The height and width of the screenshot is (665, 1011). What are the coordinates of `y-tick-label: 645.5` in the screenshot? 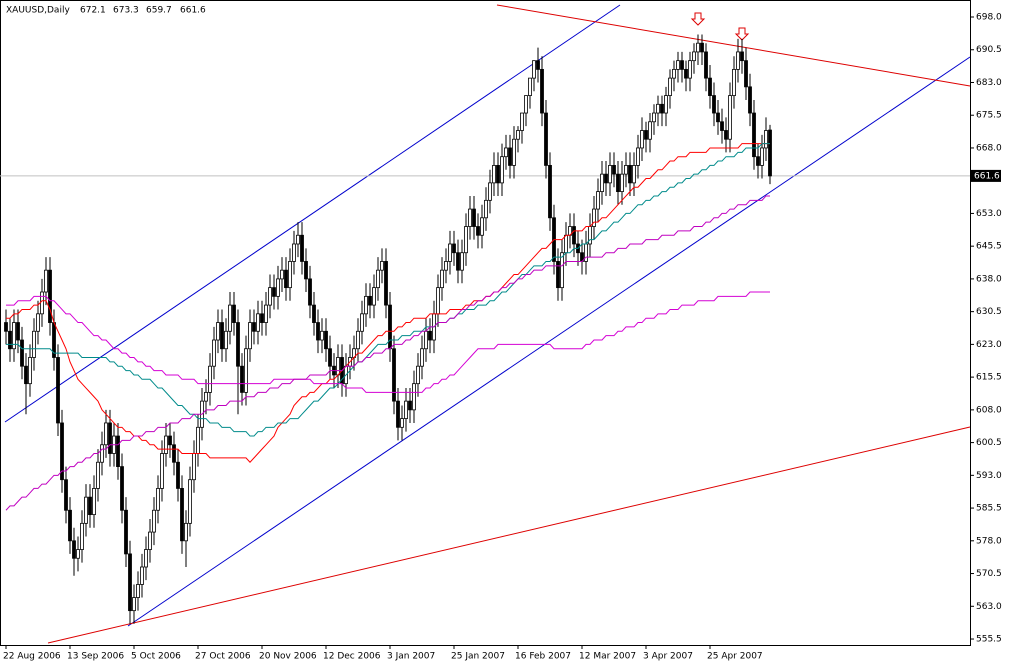 It's located at (989, 247).